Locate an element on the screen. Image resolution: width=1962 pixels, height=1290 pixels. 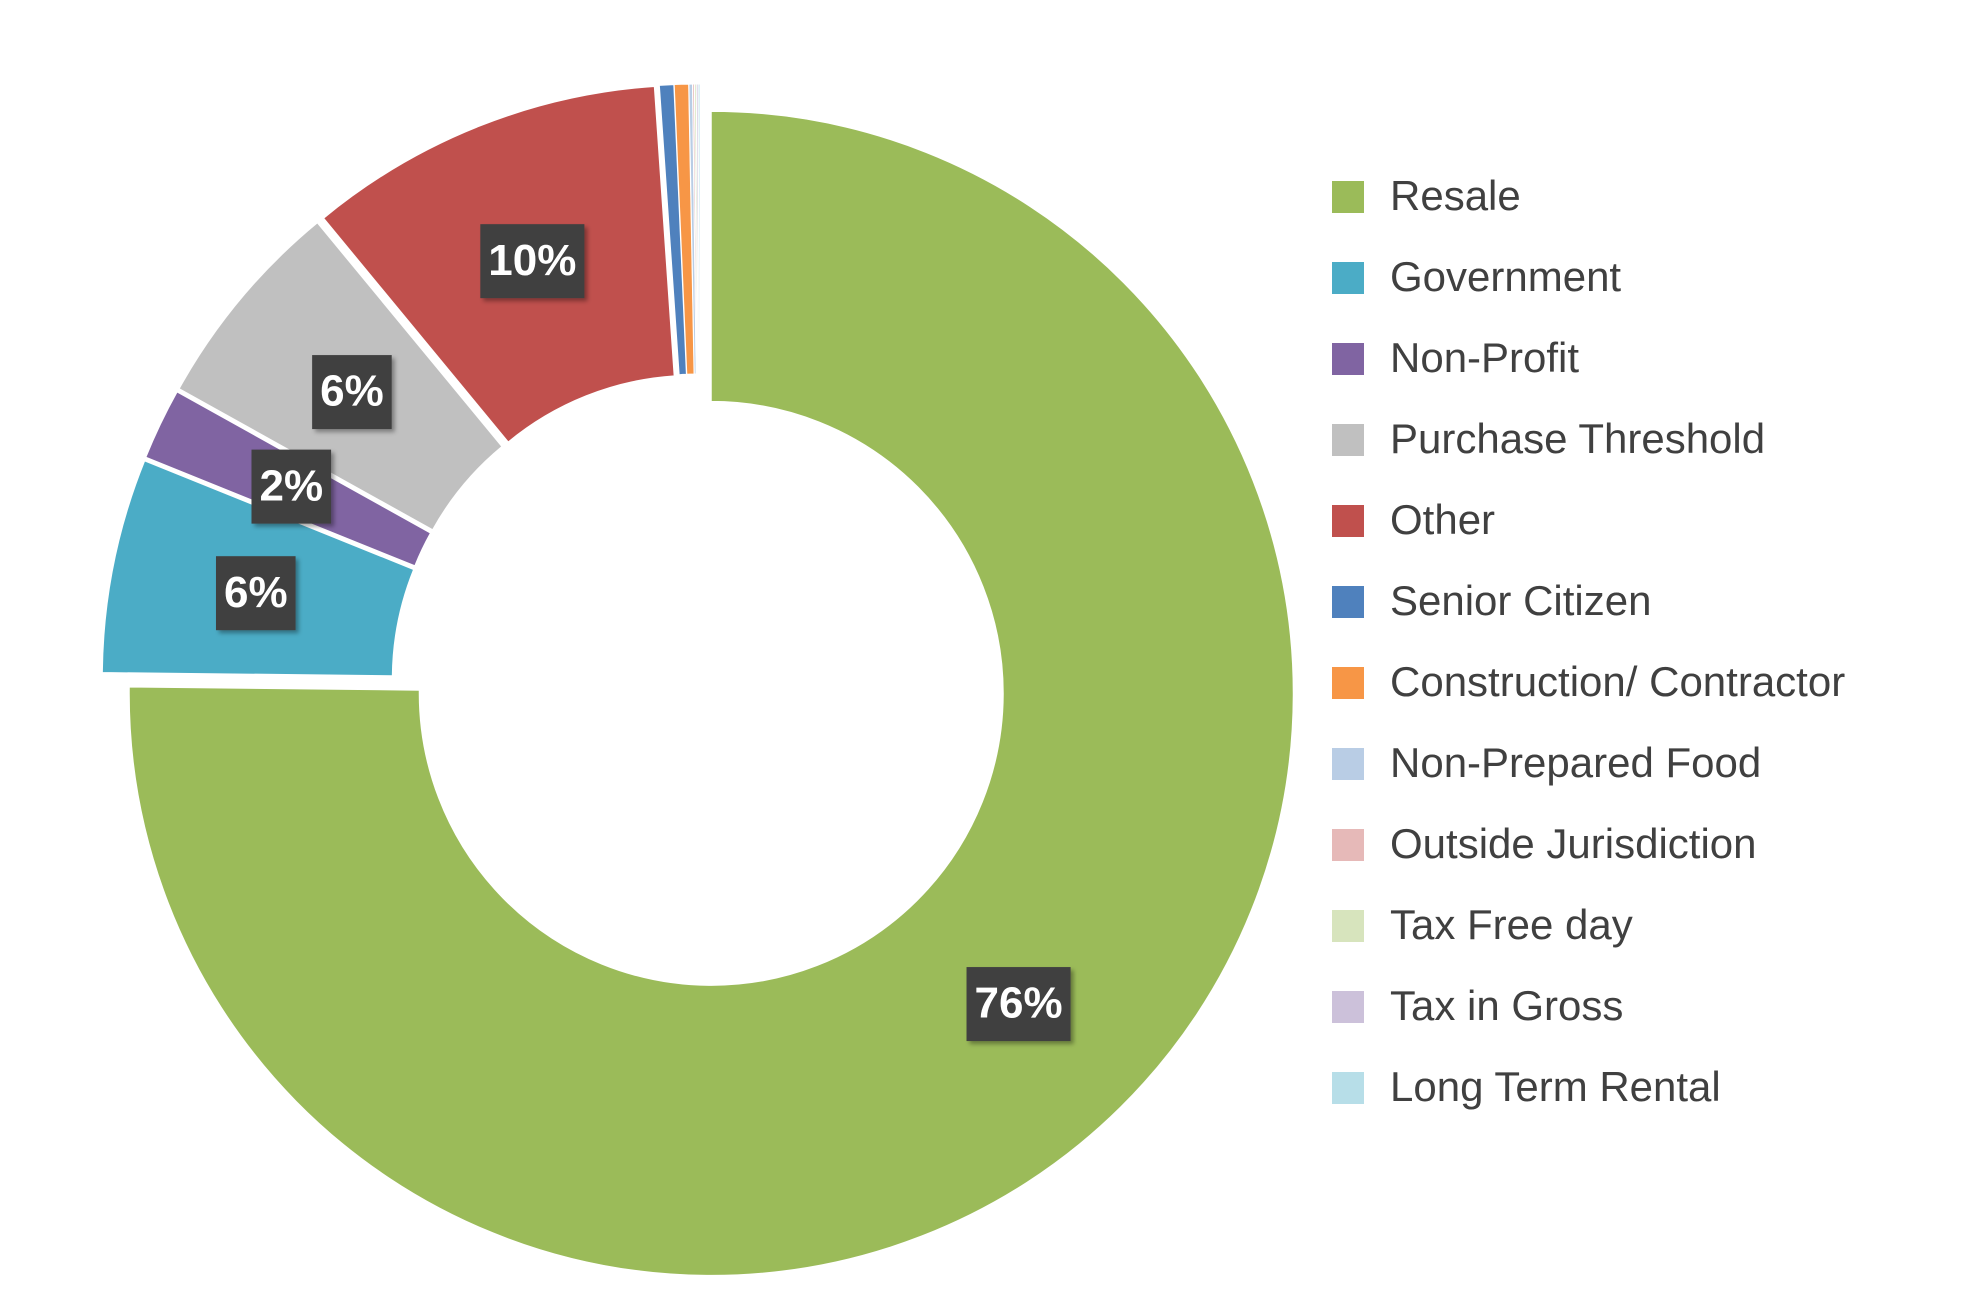
legend-label: Resale is located at coordinates (1455, 195).